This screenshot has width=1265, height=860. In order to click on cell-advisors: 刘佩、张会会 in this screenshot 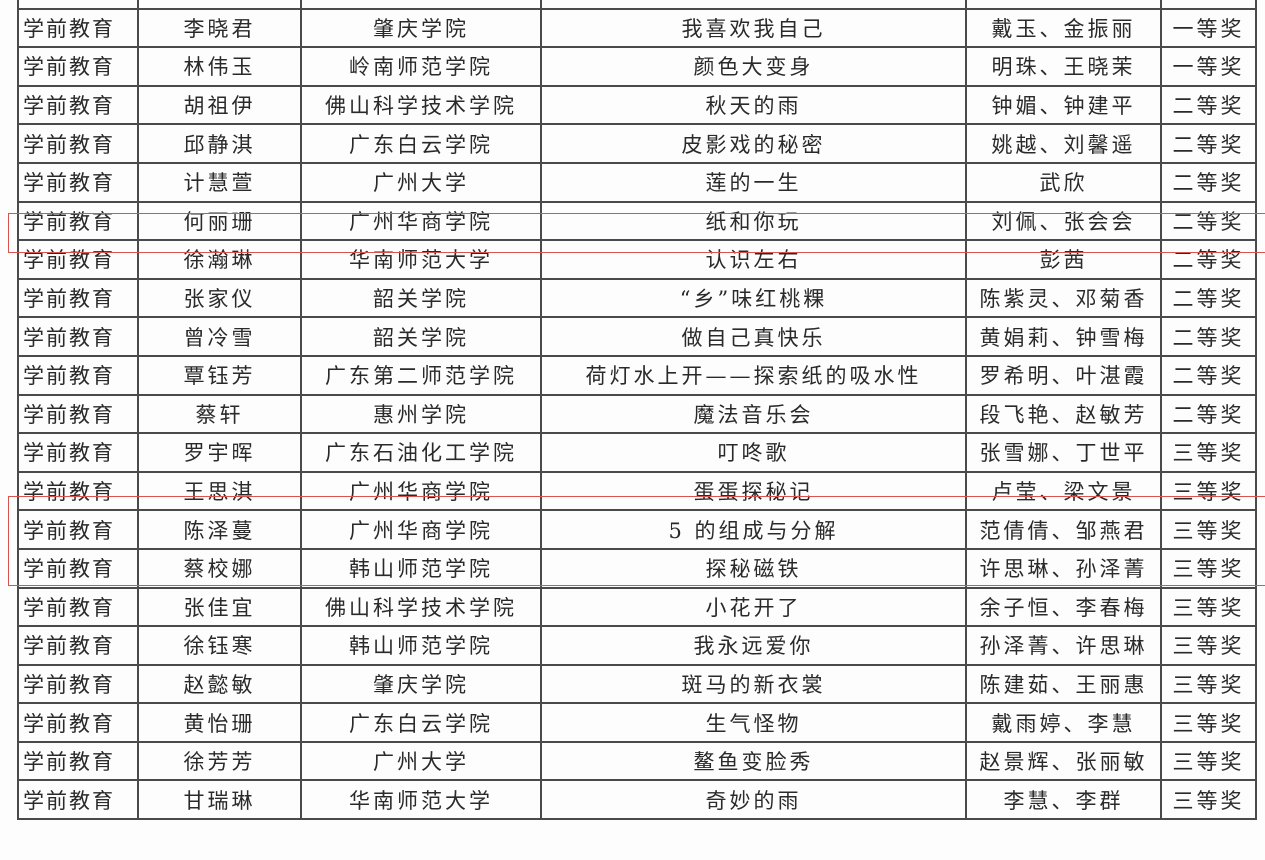, I will do `click(1063, 221)`.